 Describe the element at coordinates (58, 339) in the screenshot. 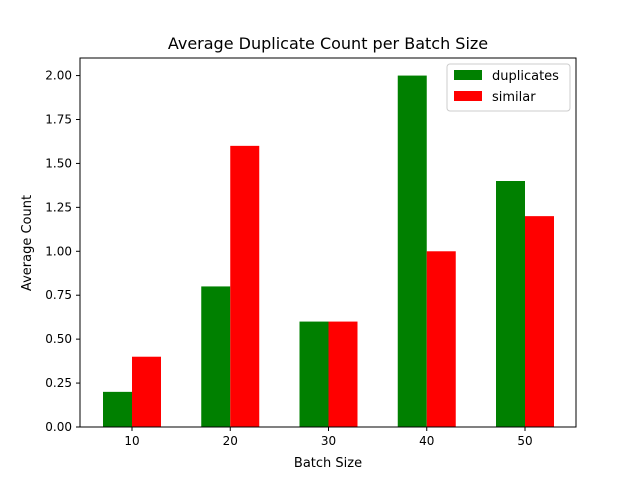

I see `y-tick-label: 0.50` at that location.